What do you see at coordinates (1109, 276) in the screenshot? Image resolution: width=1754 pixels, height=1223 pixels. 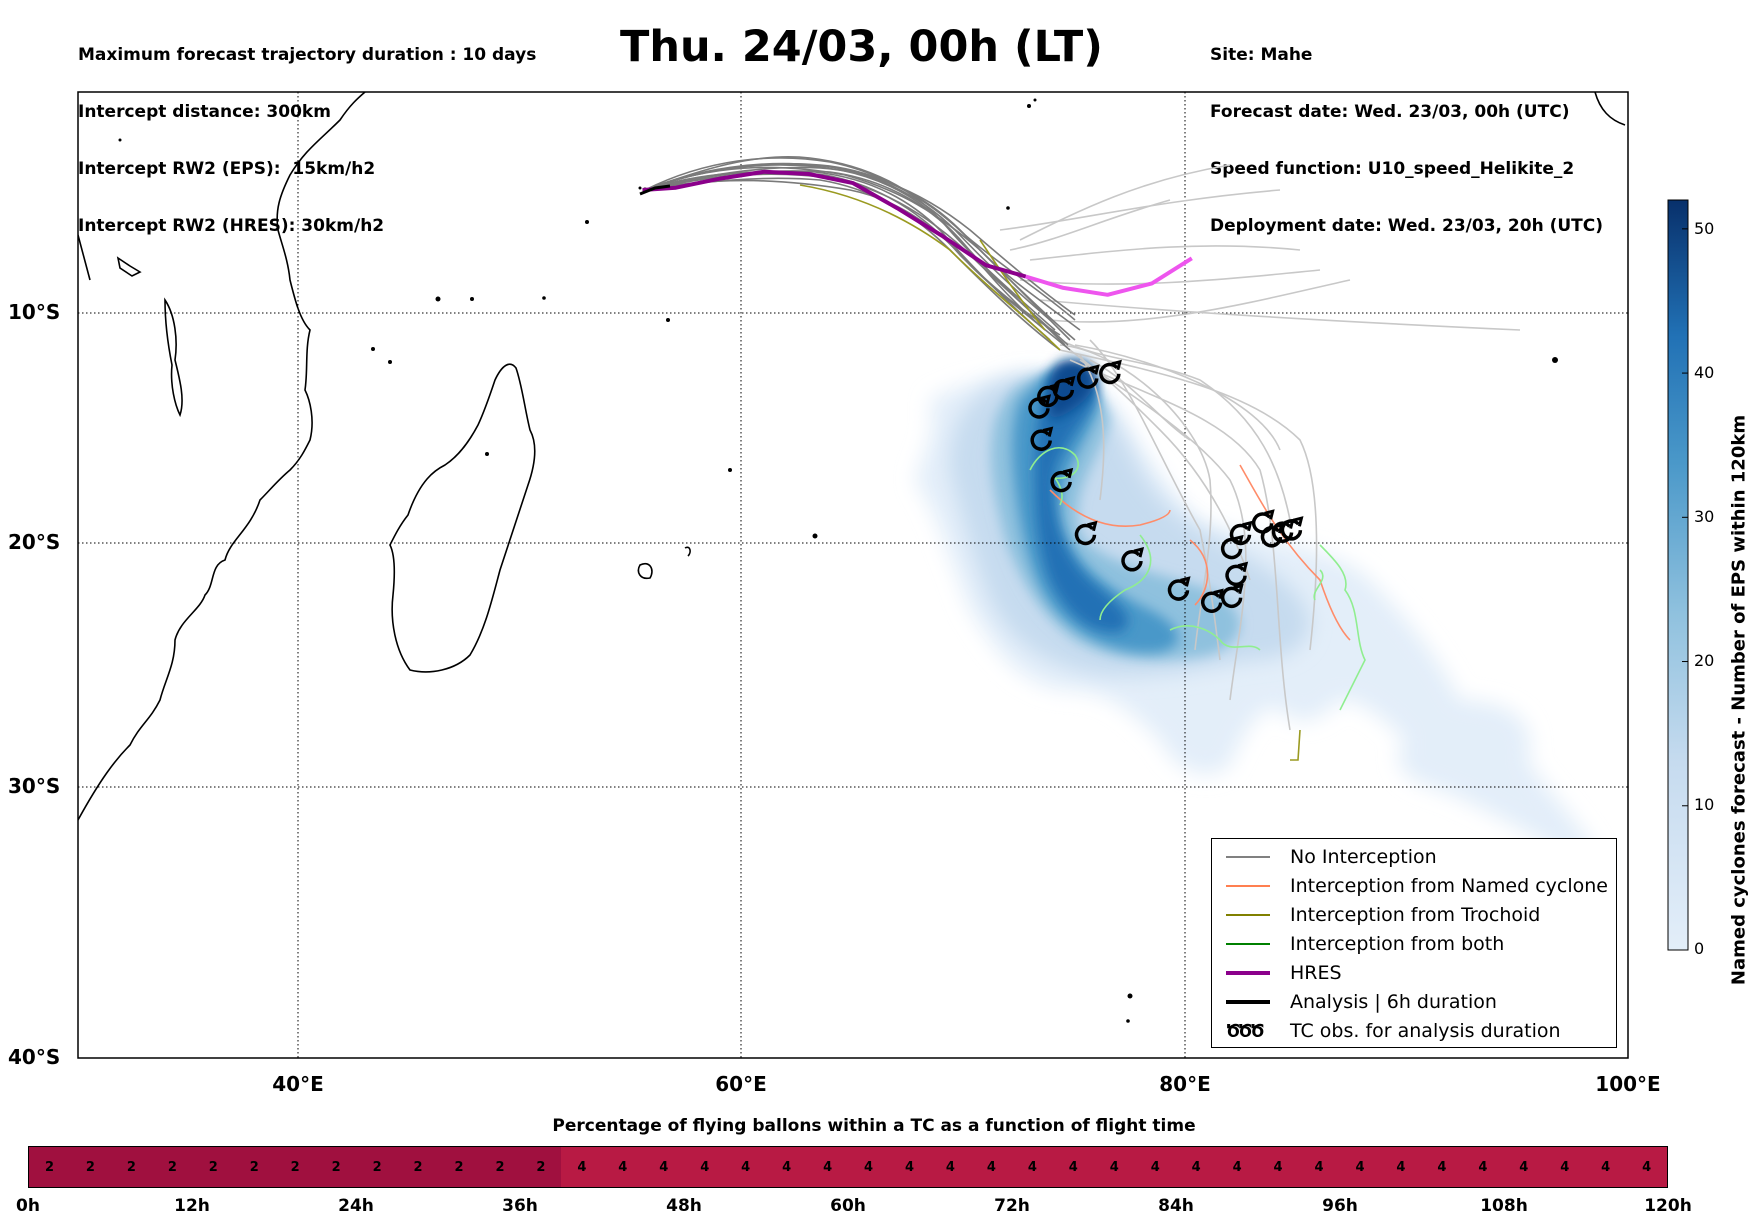 I see `hres-trajectory-future` at bounding box center [1109, 276].